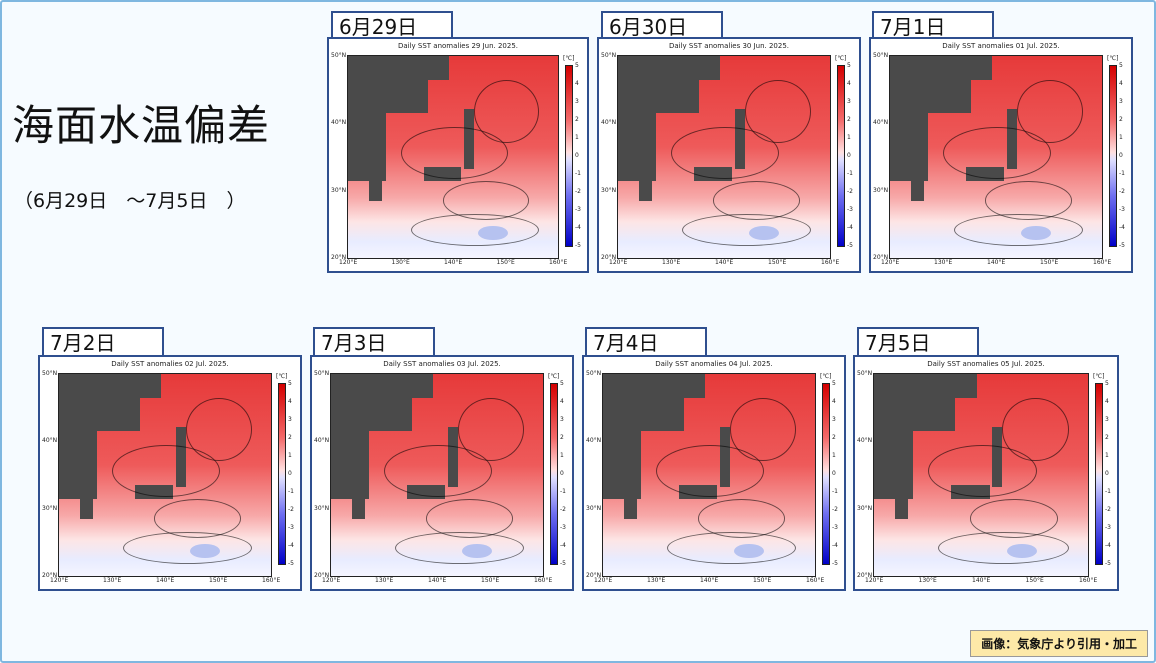 The image size is (1156, 663). I want to click on lat-tick-label: 30°N, so click(339, 190).